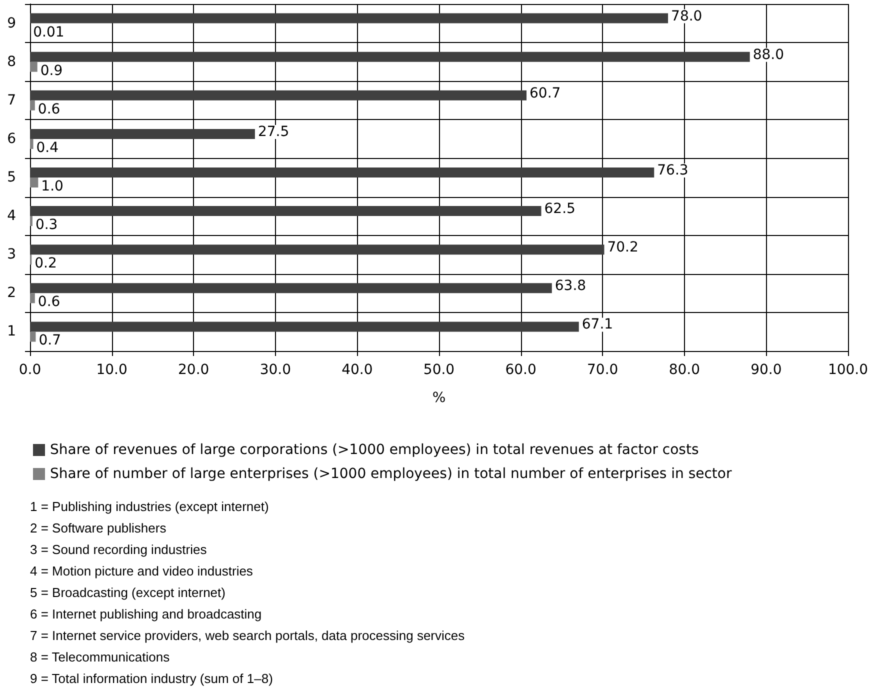 The image size is (876, 689). Describe the element at coordinates (49, 340) in the screenshot. I see `data-label: 0.7` at that location.